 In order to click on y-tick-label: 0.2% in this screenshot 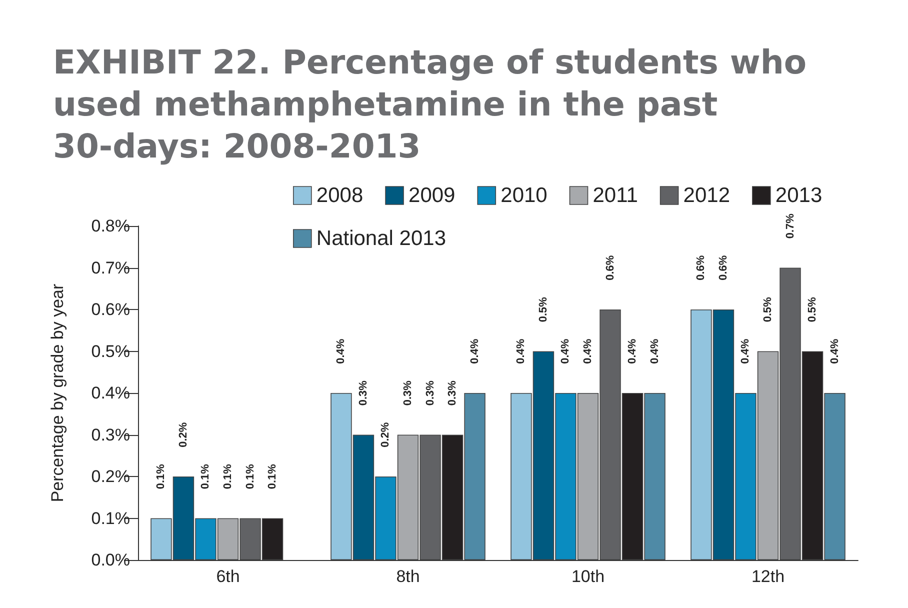, I will do `click(110, 476)`.